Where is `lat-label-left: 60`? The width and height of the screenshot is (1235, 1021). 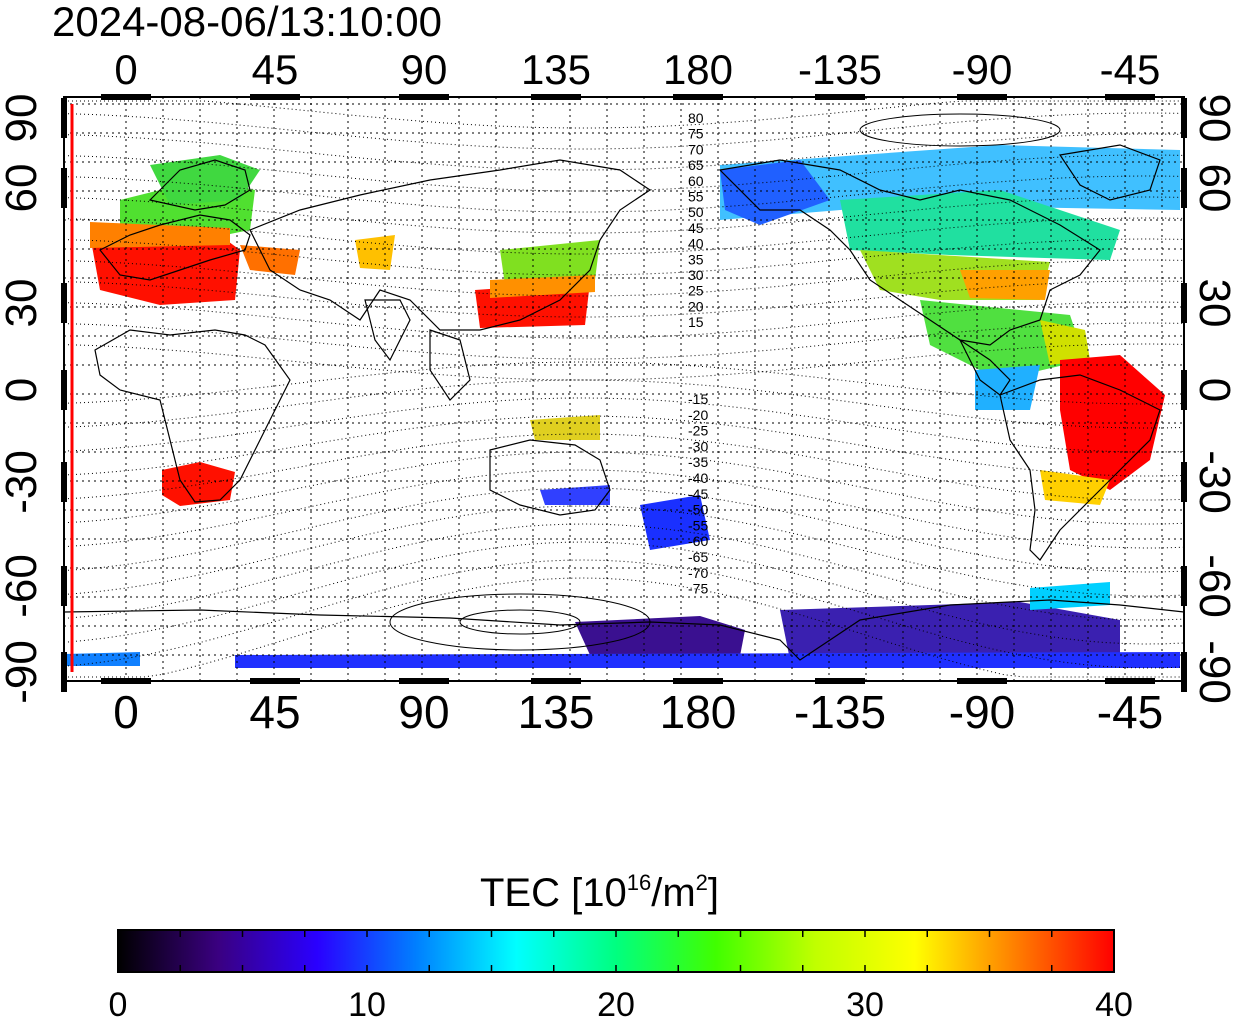
lat-label-left: 60 is located at coordinates (23, 188).